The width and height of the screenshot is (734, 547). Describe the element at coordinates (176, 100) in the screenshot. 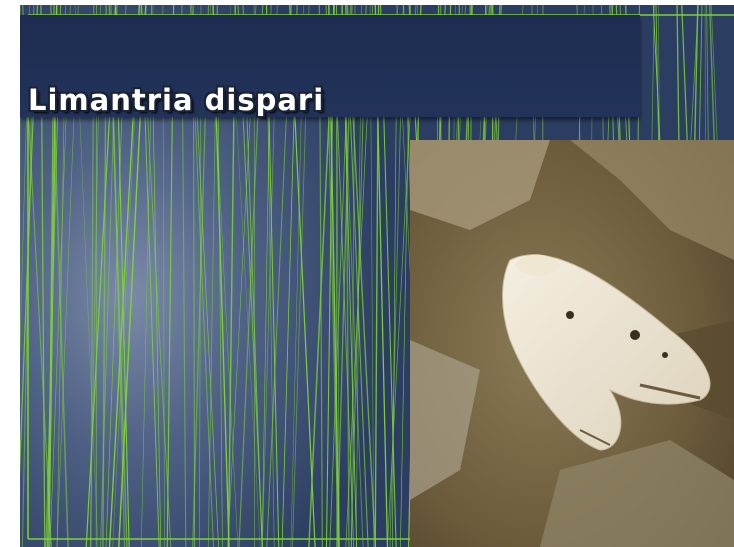

I see `slide-title: Limantria dispari` at that location.